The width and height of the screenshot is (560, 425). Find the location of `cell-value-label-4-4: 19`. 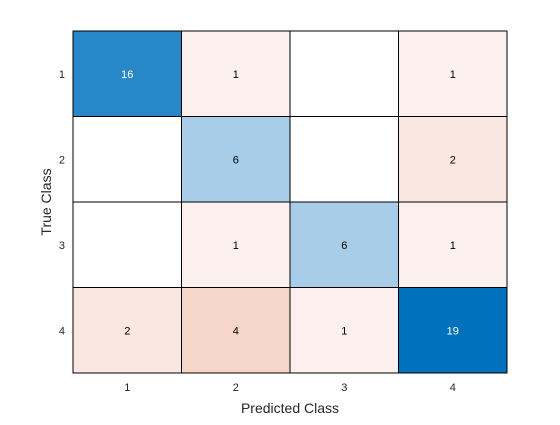

cell-value-label-4-4: 19 is located at coordinates (453, 331).